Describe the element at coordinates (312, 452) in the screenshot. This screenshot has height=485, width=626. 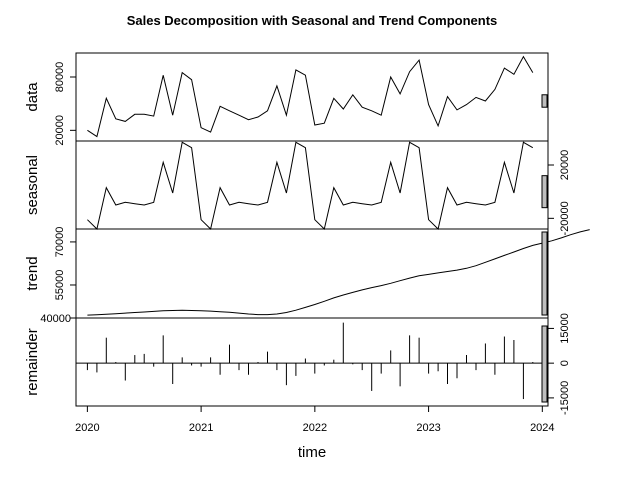
I see `x-axis-label: time` at that location.